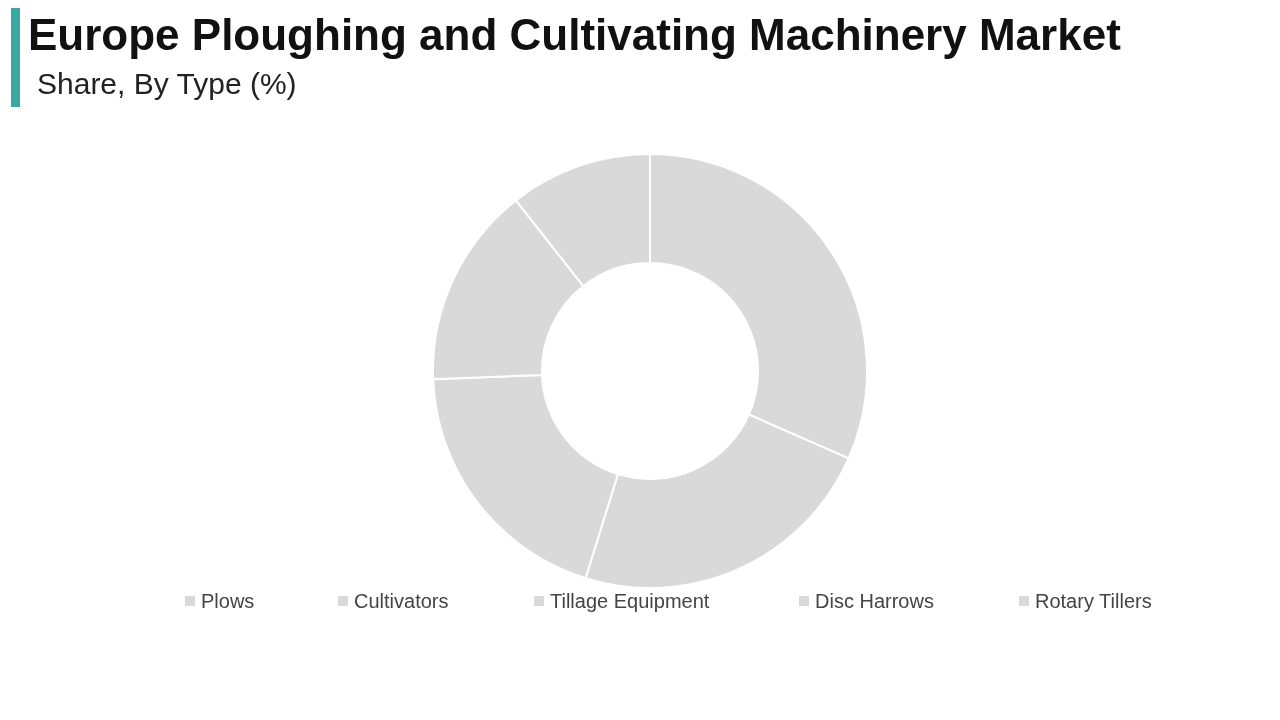  Describe the element at coordinates (167, 83) in the screenshot. I see `chart-subtitle: Share, By Type (%)` at that location.